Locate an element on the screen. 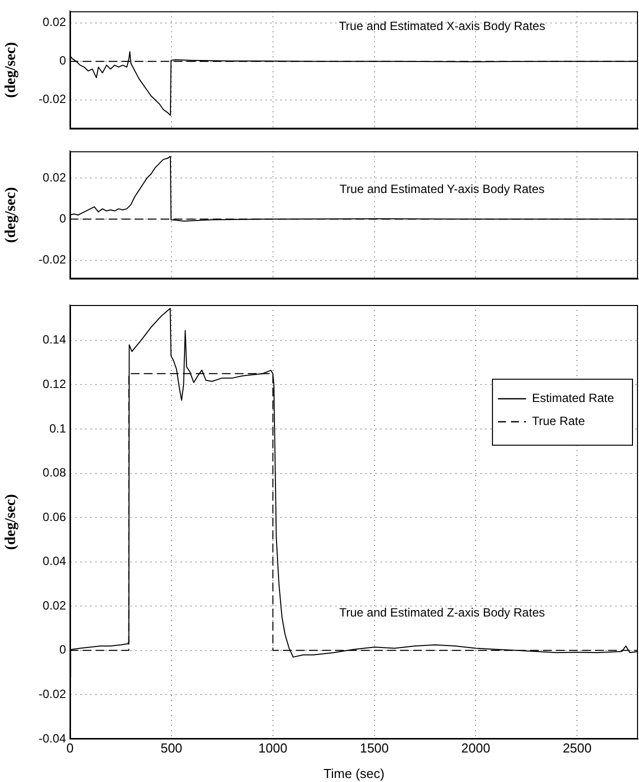  legend-label: Estimated Rate is located at coordinates (573, 398).